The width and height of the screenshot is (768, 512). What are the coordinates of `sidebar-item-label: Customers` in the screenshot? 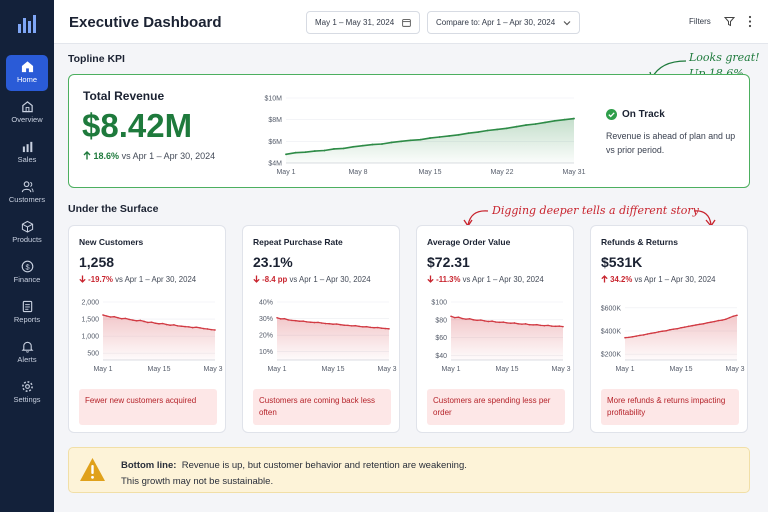 It's located at (27, 199).